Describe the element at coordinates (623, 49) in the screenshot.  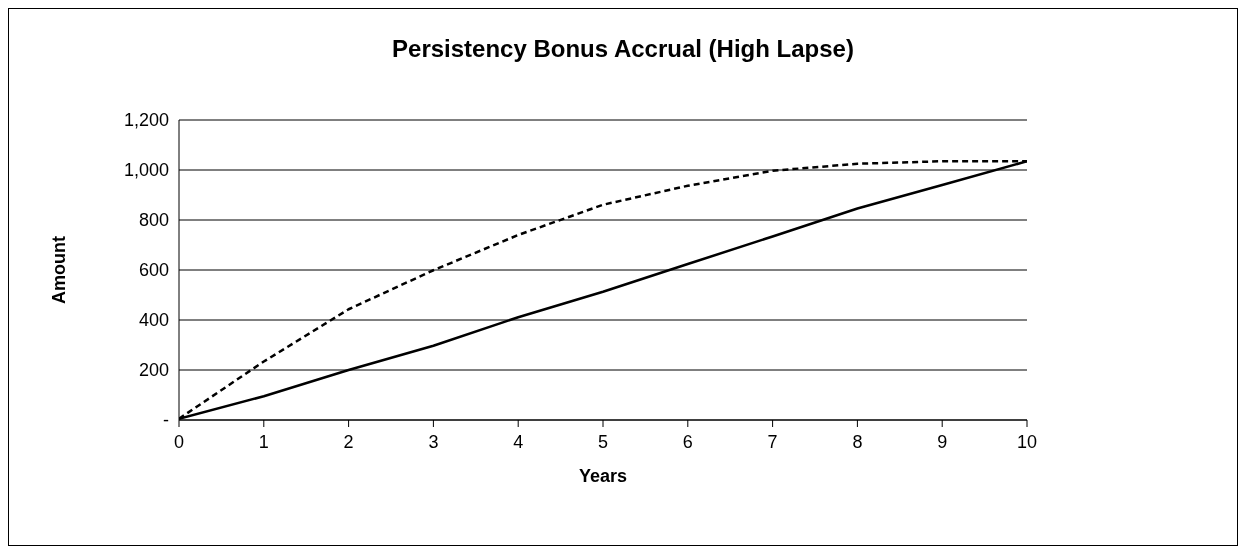
I see `chart-title: Persistency Bonus Accrual (High Lapse)` at that location.